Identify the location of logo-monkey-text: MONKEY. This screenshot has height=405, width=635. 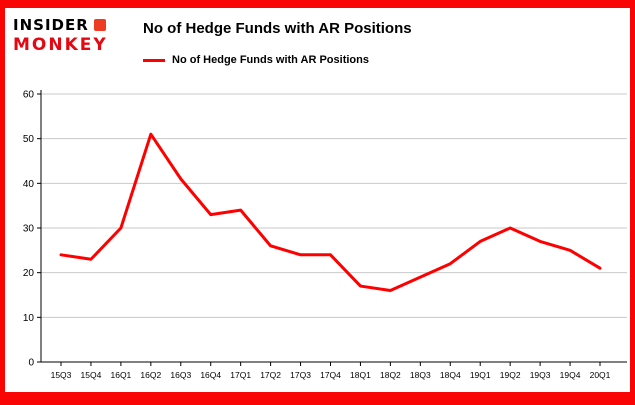
(60, 45).